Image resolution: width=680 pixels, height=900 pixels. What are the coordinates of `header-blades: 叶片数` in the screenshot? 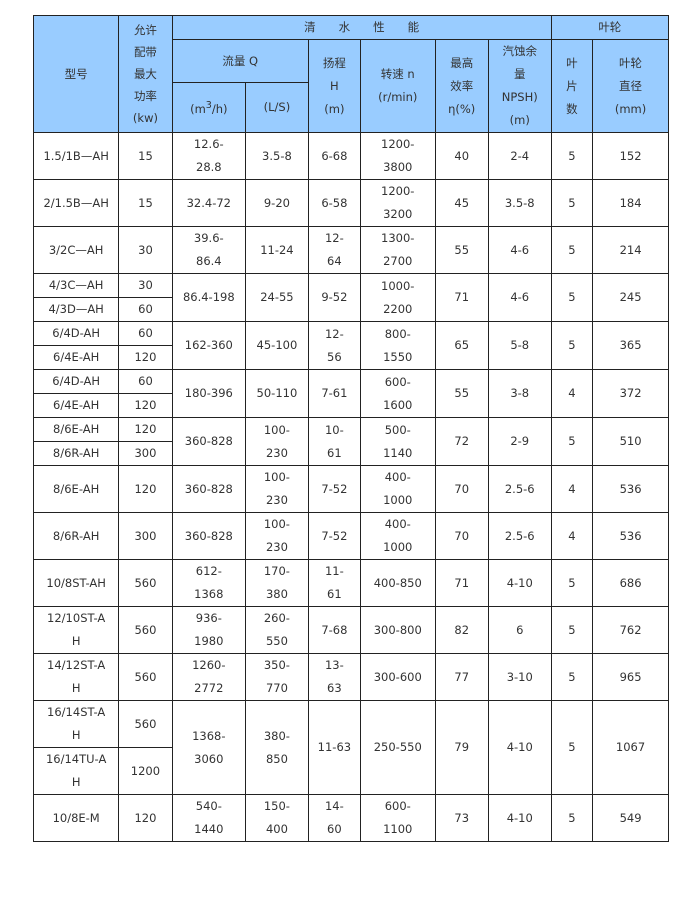 It's located at (572, 86).